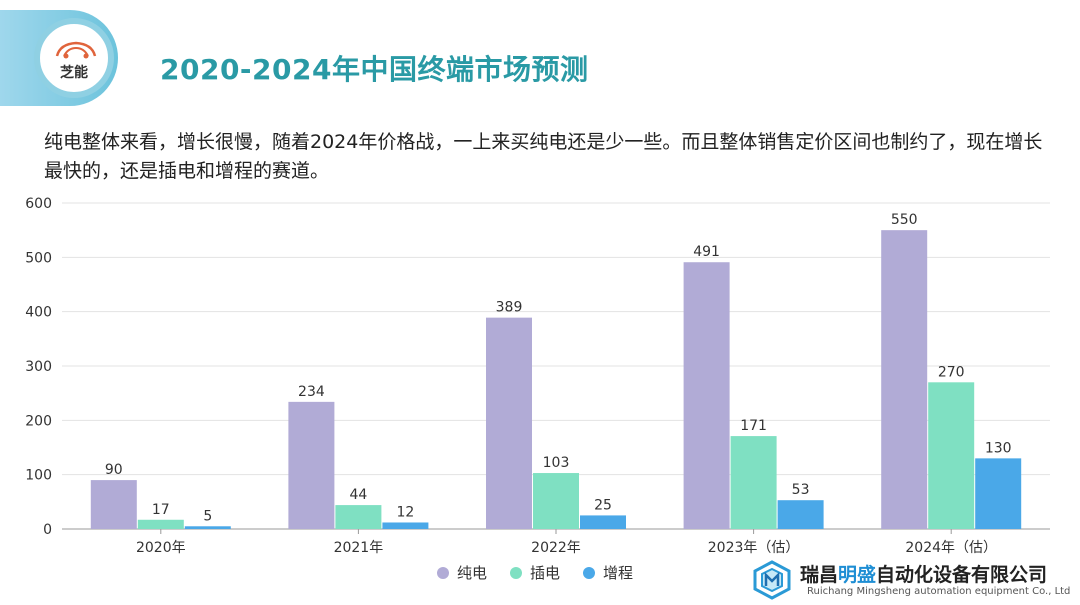 The image size is (1080, 605). I want to click on legend-label: 插电, so click(545, 573).